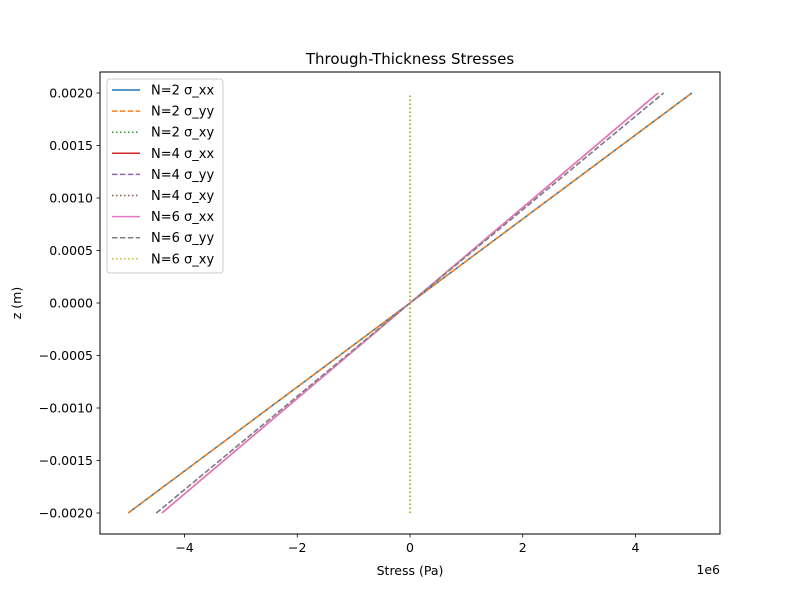 The height and width of the screenshot is (600, 800). I want to click on y-tick-label: −0.0005, so click(66, 355).